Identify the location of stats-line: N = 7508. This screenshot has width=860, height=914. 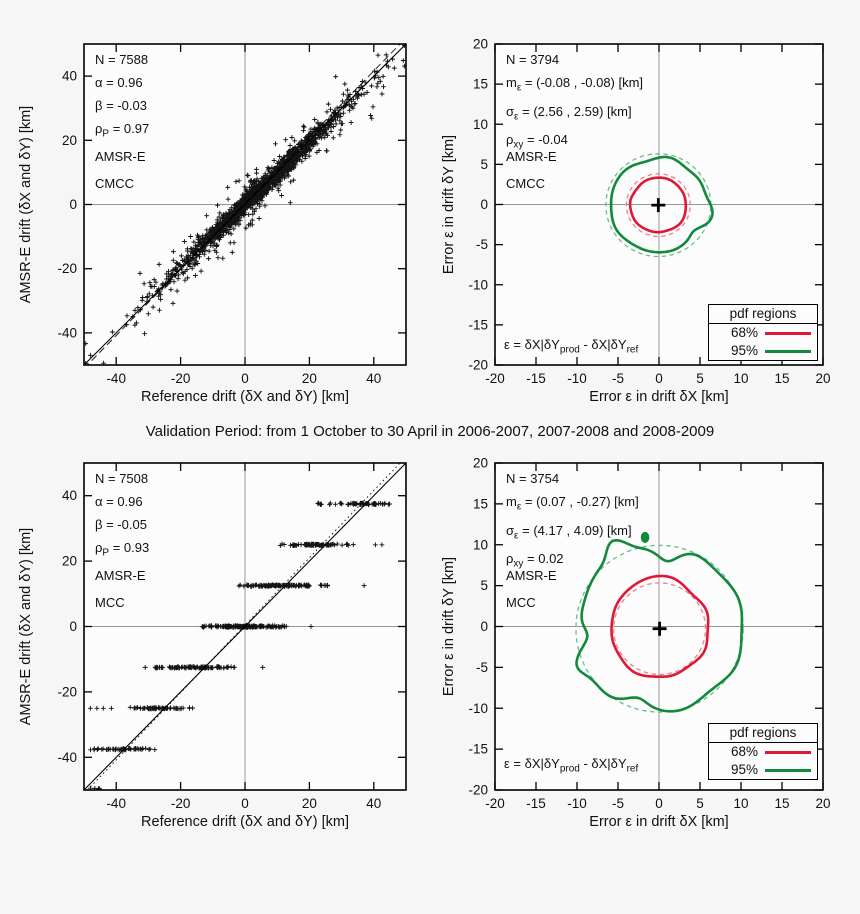
(122, 478).